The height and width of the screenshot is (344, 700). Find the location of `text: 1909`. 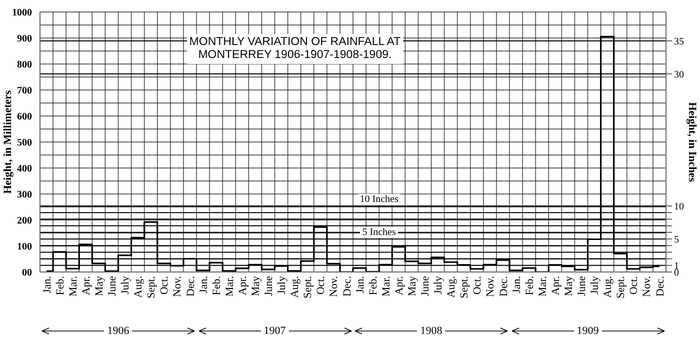

text: 1909 is located at coordinates (588, 331).